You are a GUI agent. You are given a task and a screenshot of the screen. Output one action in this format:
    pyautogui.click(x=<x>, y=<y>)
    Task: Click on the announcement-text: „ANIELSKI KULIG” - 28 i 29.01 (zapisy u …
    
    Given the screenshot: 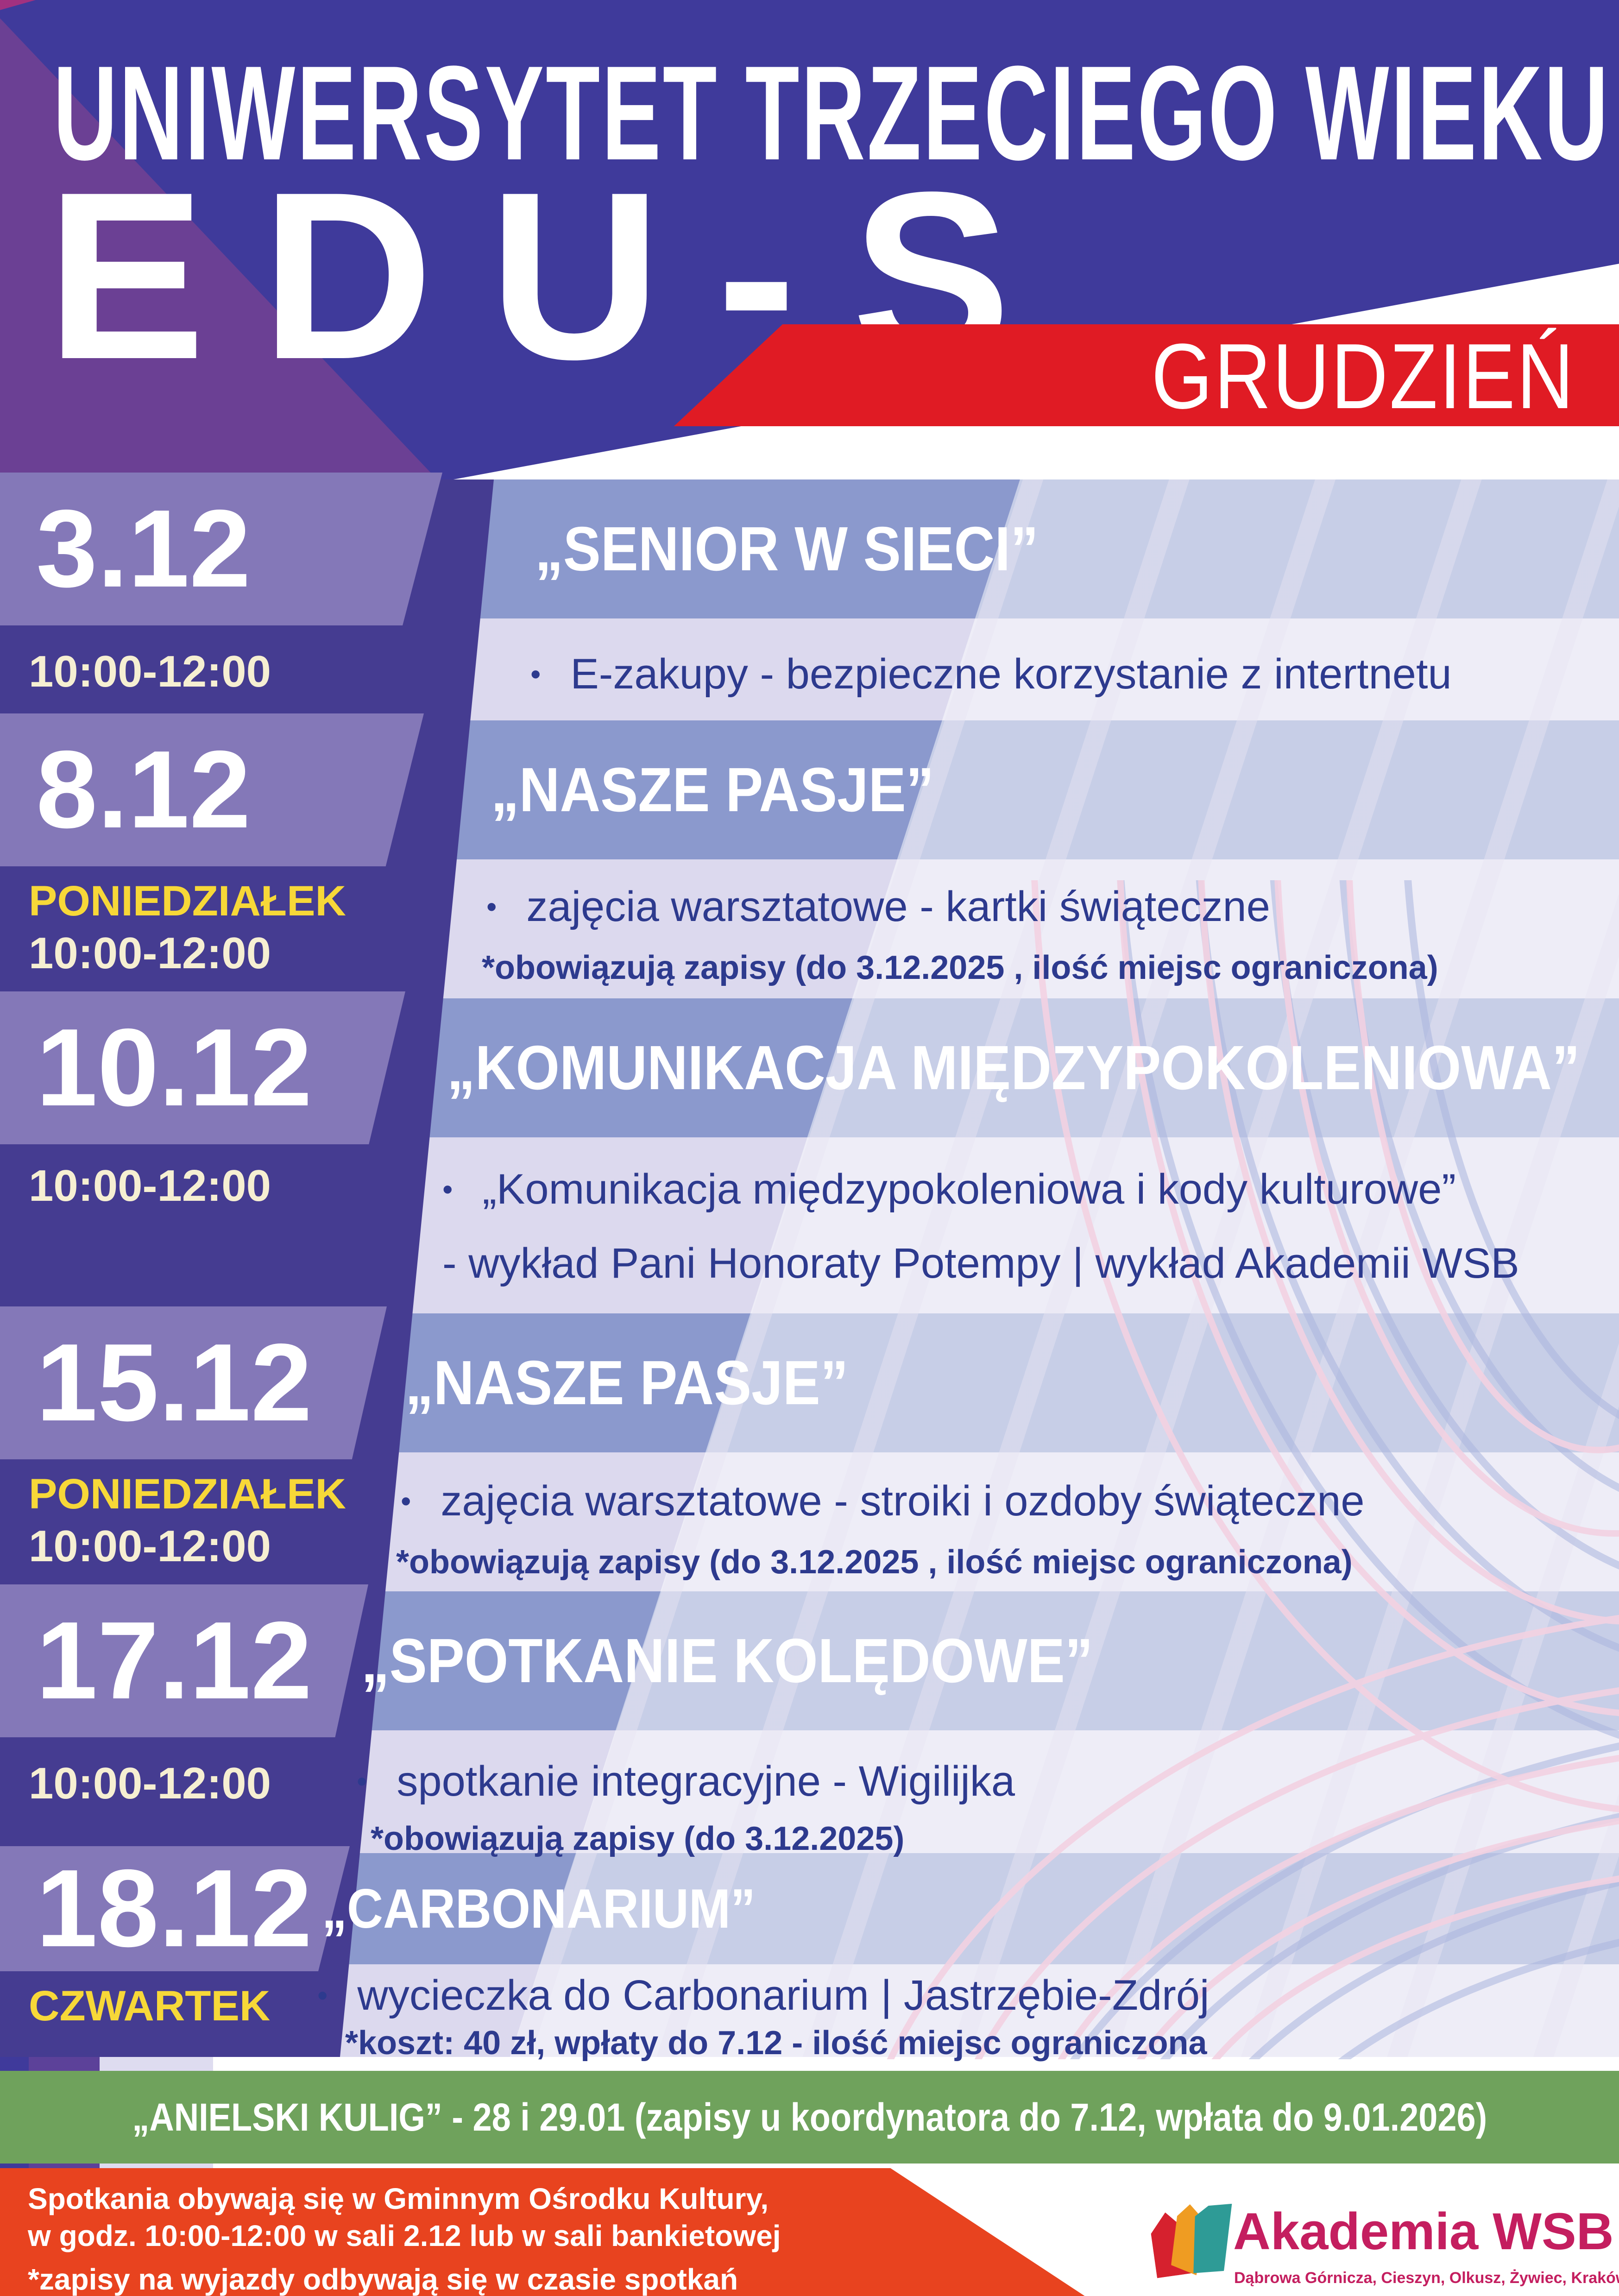 What is the action you would take?
    pyautogui.click(x=809, y=2117)
    